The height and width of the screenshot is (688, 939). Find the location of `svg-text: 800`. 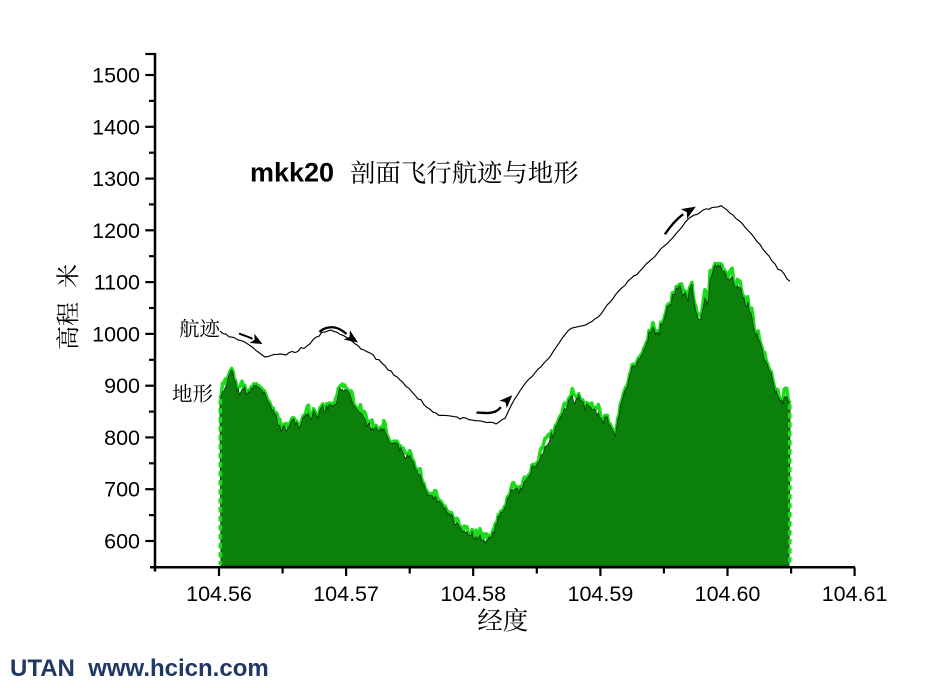

svg-text: 800 is located at coordinates (122, 438).